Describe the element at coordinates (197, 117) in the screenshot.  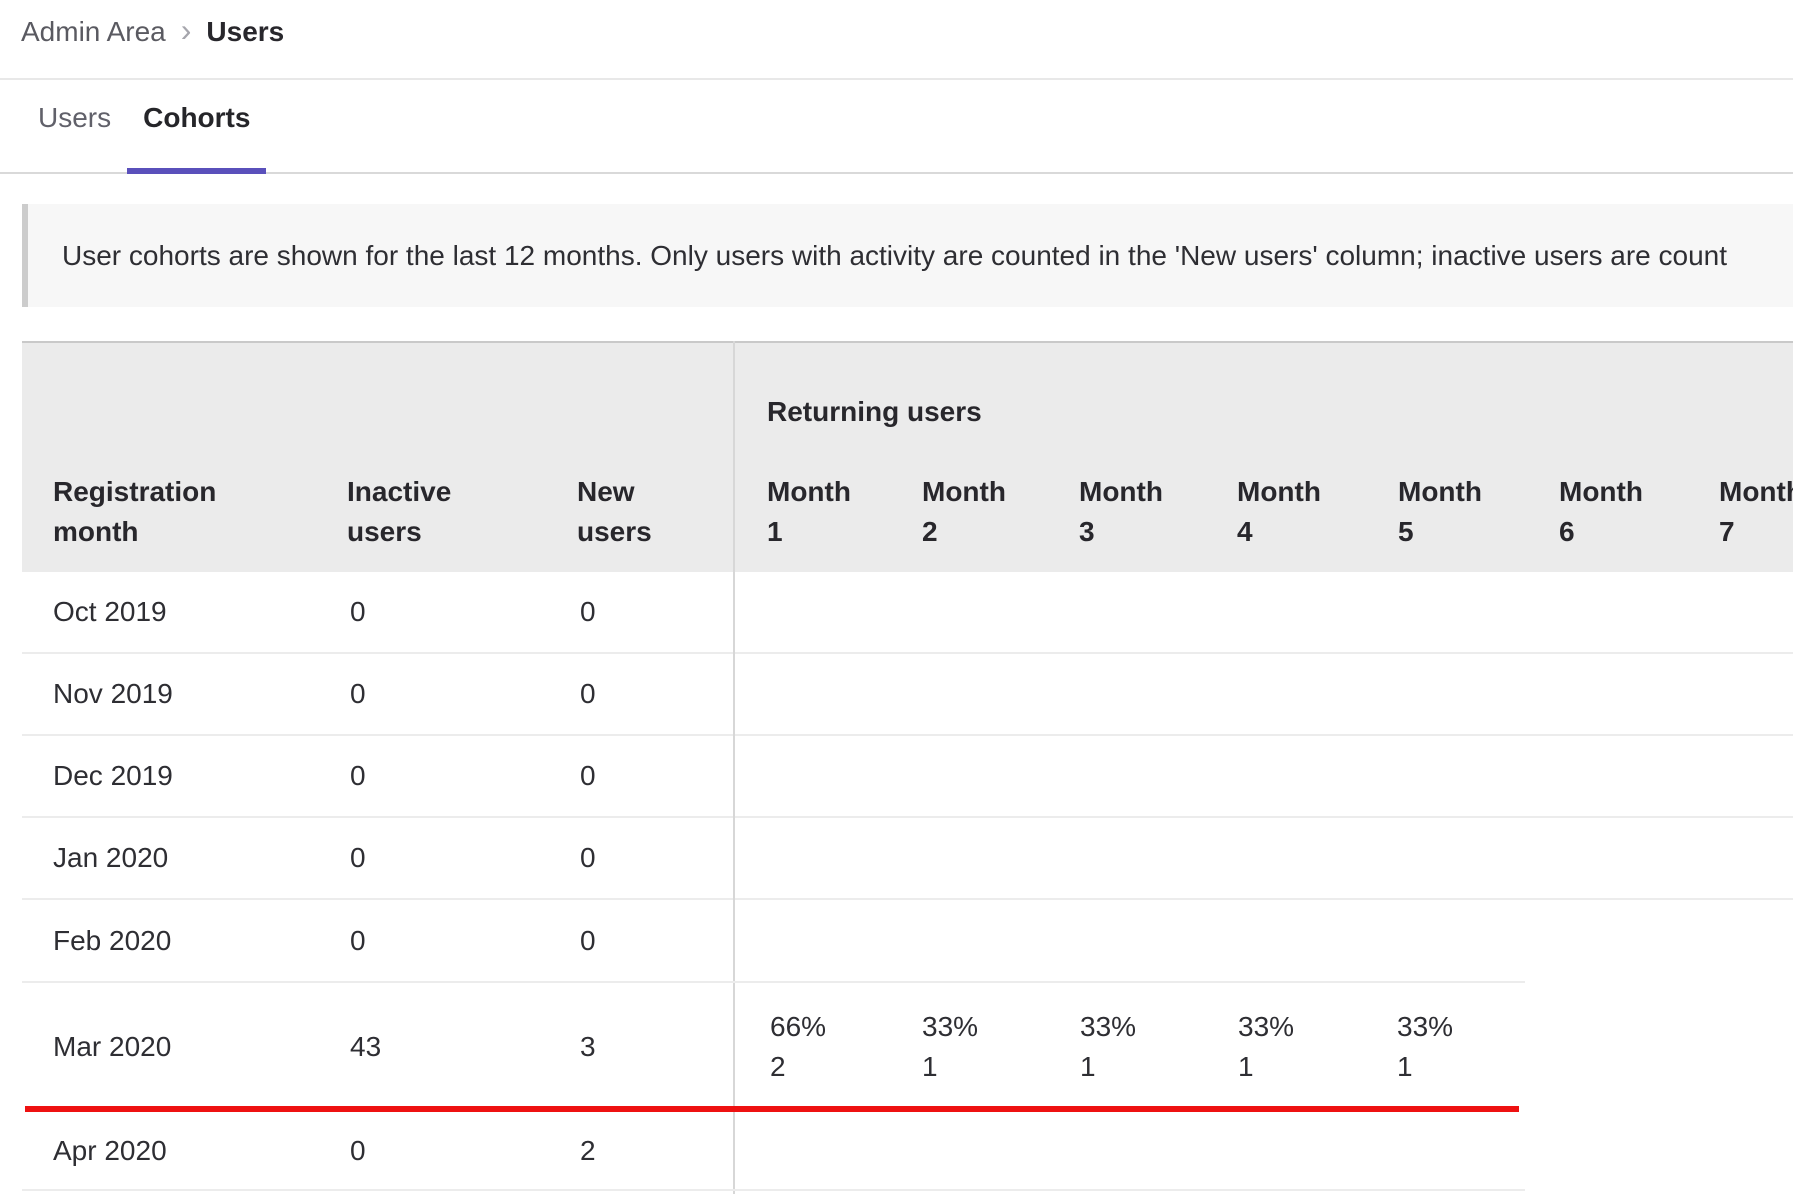
I see `tab-cohorts-label: Cohorts` at that location.